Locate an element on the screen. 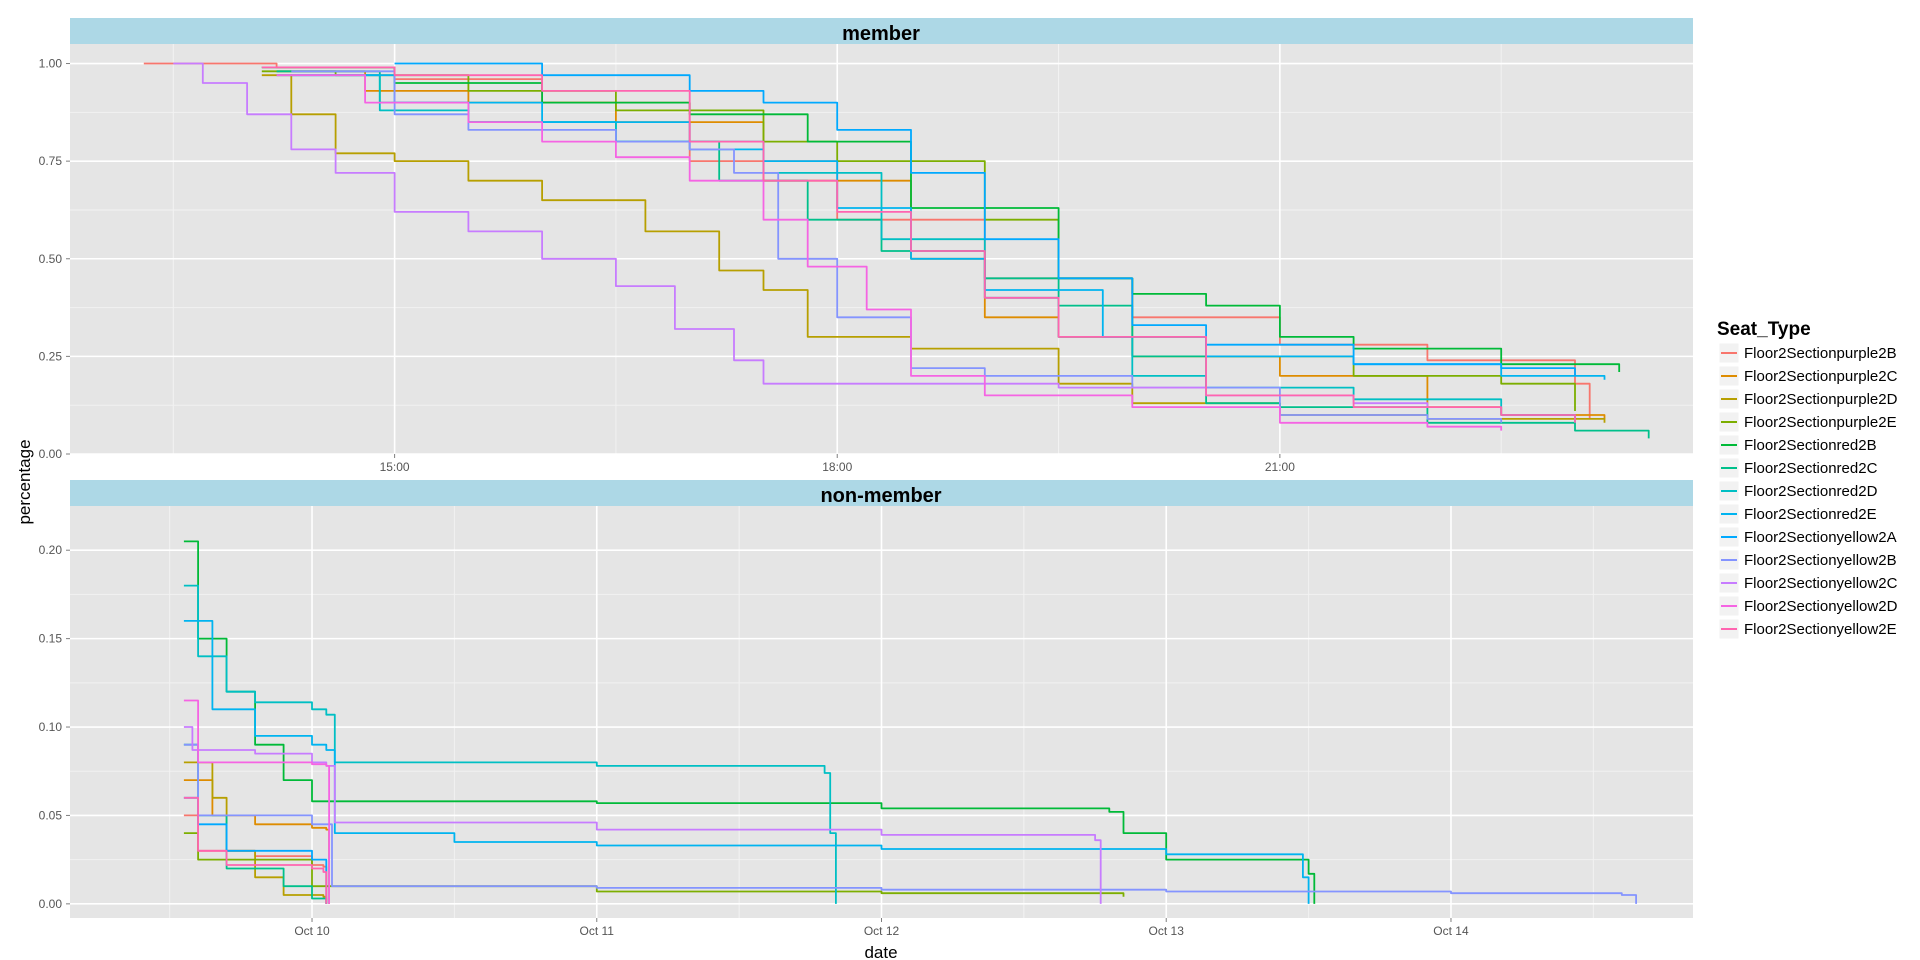  member-y-ticks: 0.00 0.25 0.50 0.75 1.00 is located at coordinates (54, 259).